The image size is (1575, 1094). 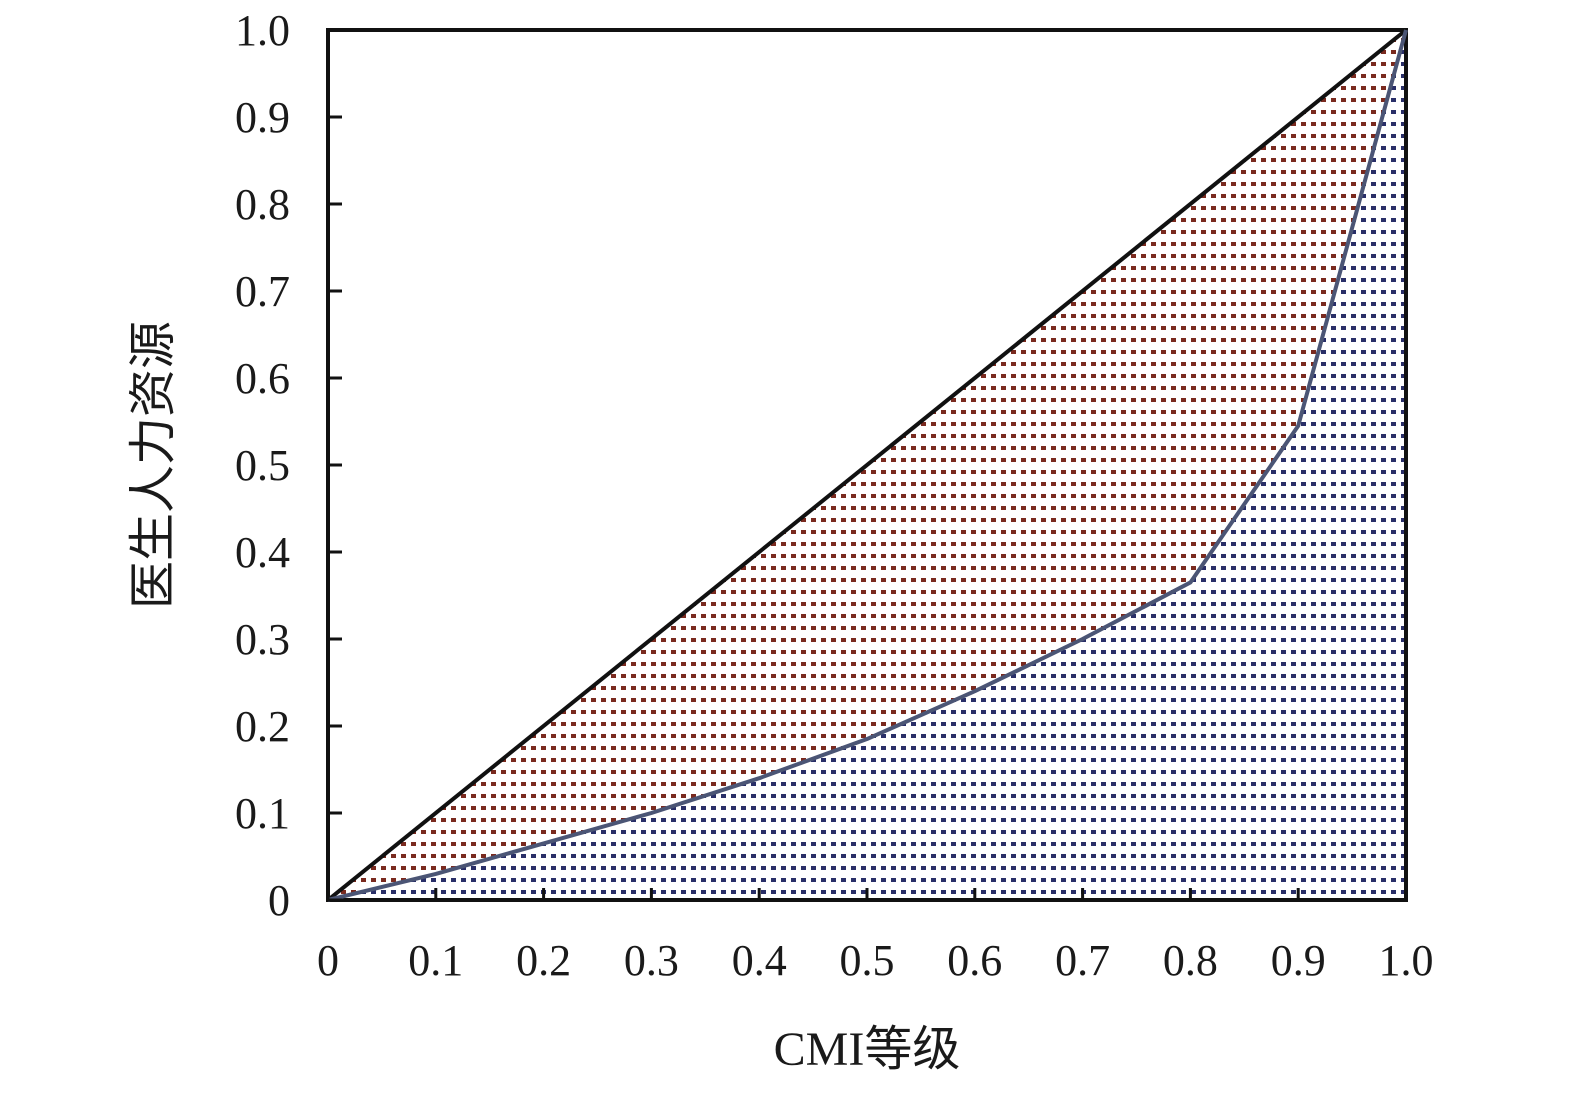 I want to click on y-tick-label: 0.7, so click(x=262, y=291).